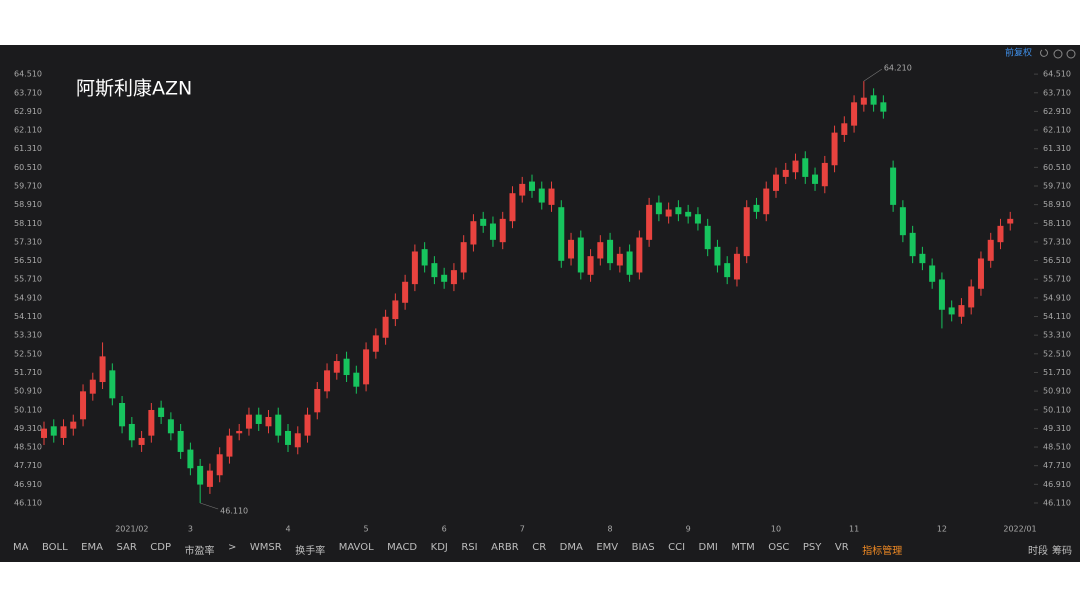  I want to click on y-tick-label-right: 63.710, so click(1057, 92).